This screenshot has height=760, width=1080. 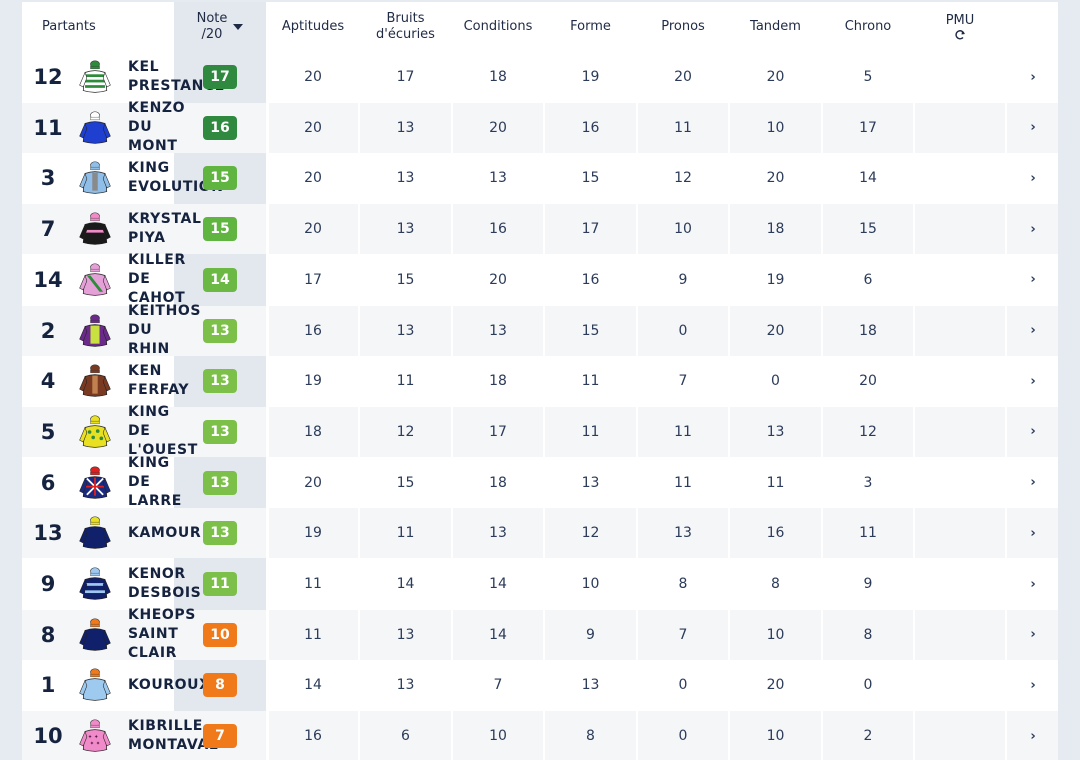 What do you see at coordinates (683, 736) in the screenshot?
I see `pronos-cell: 0` at bounding box center [683, 736].